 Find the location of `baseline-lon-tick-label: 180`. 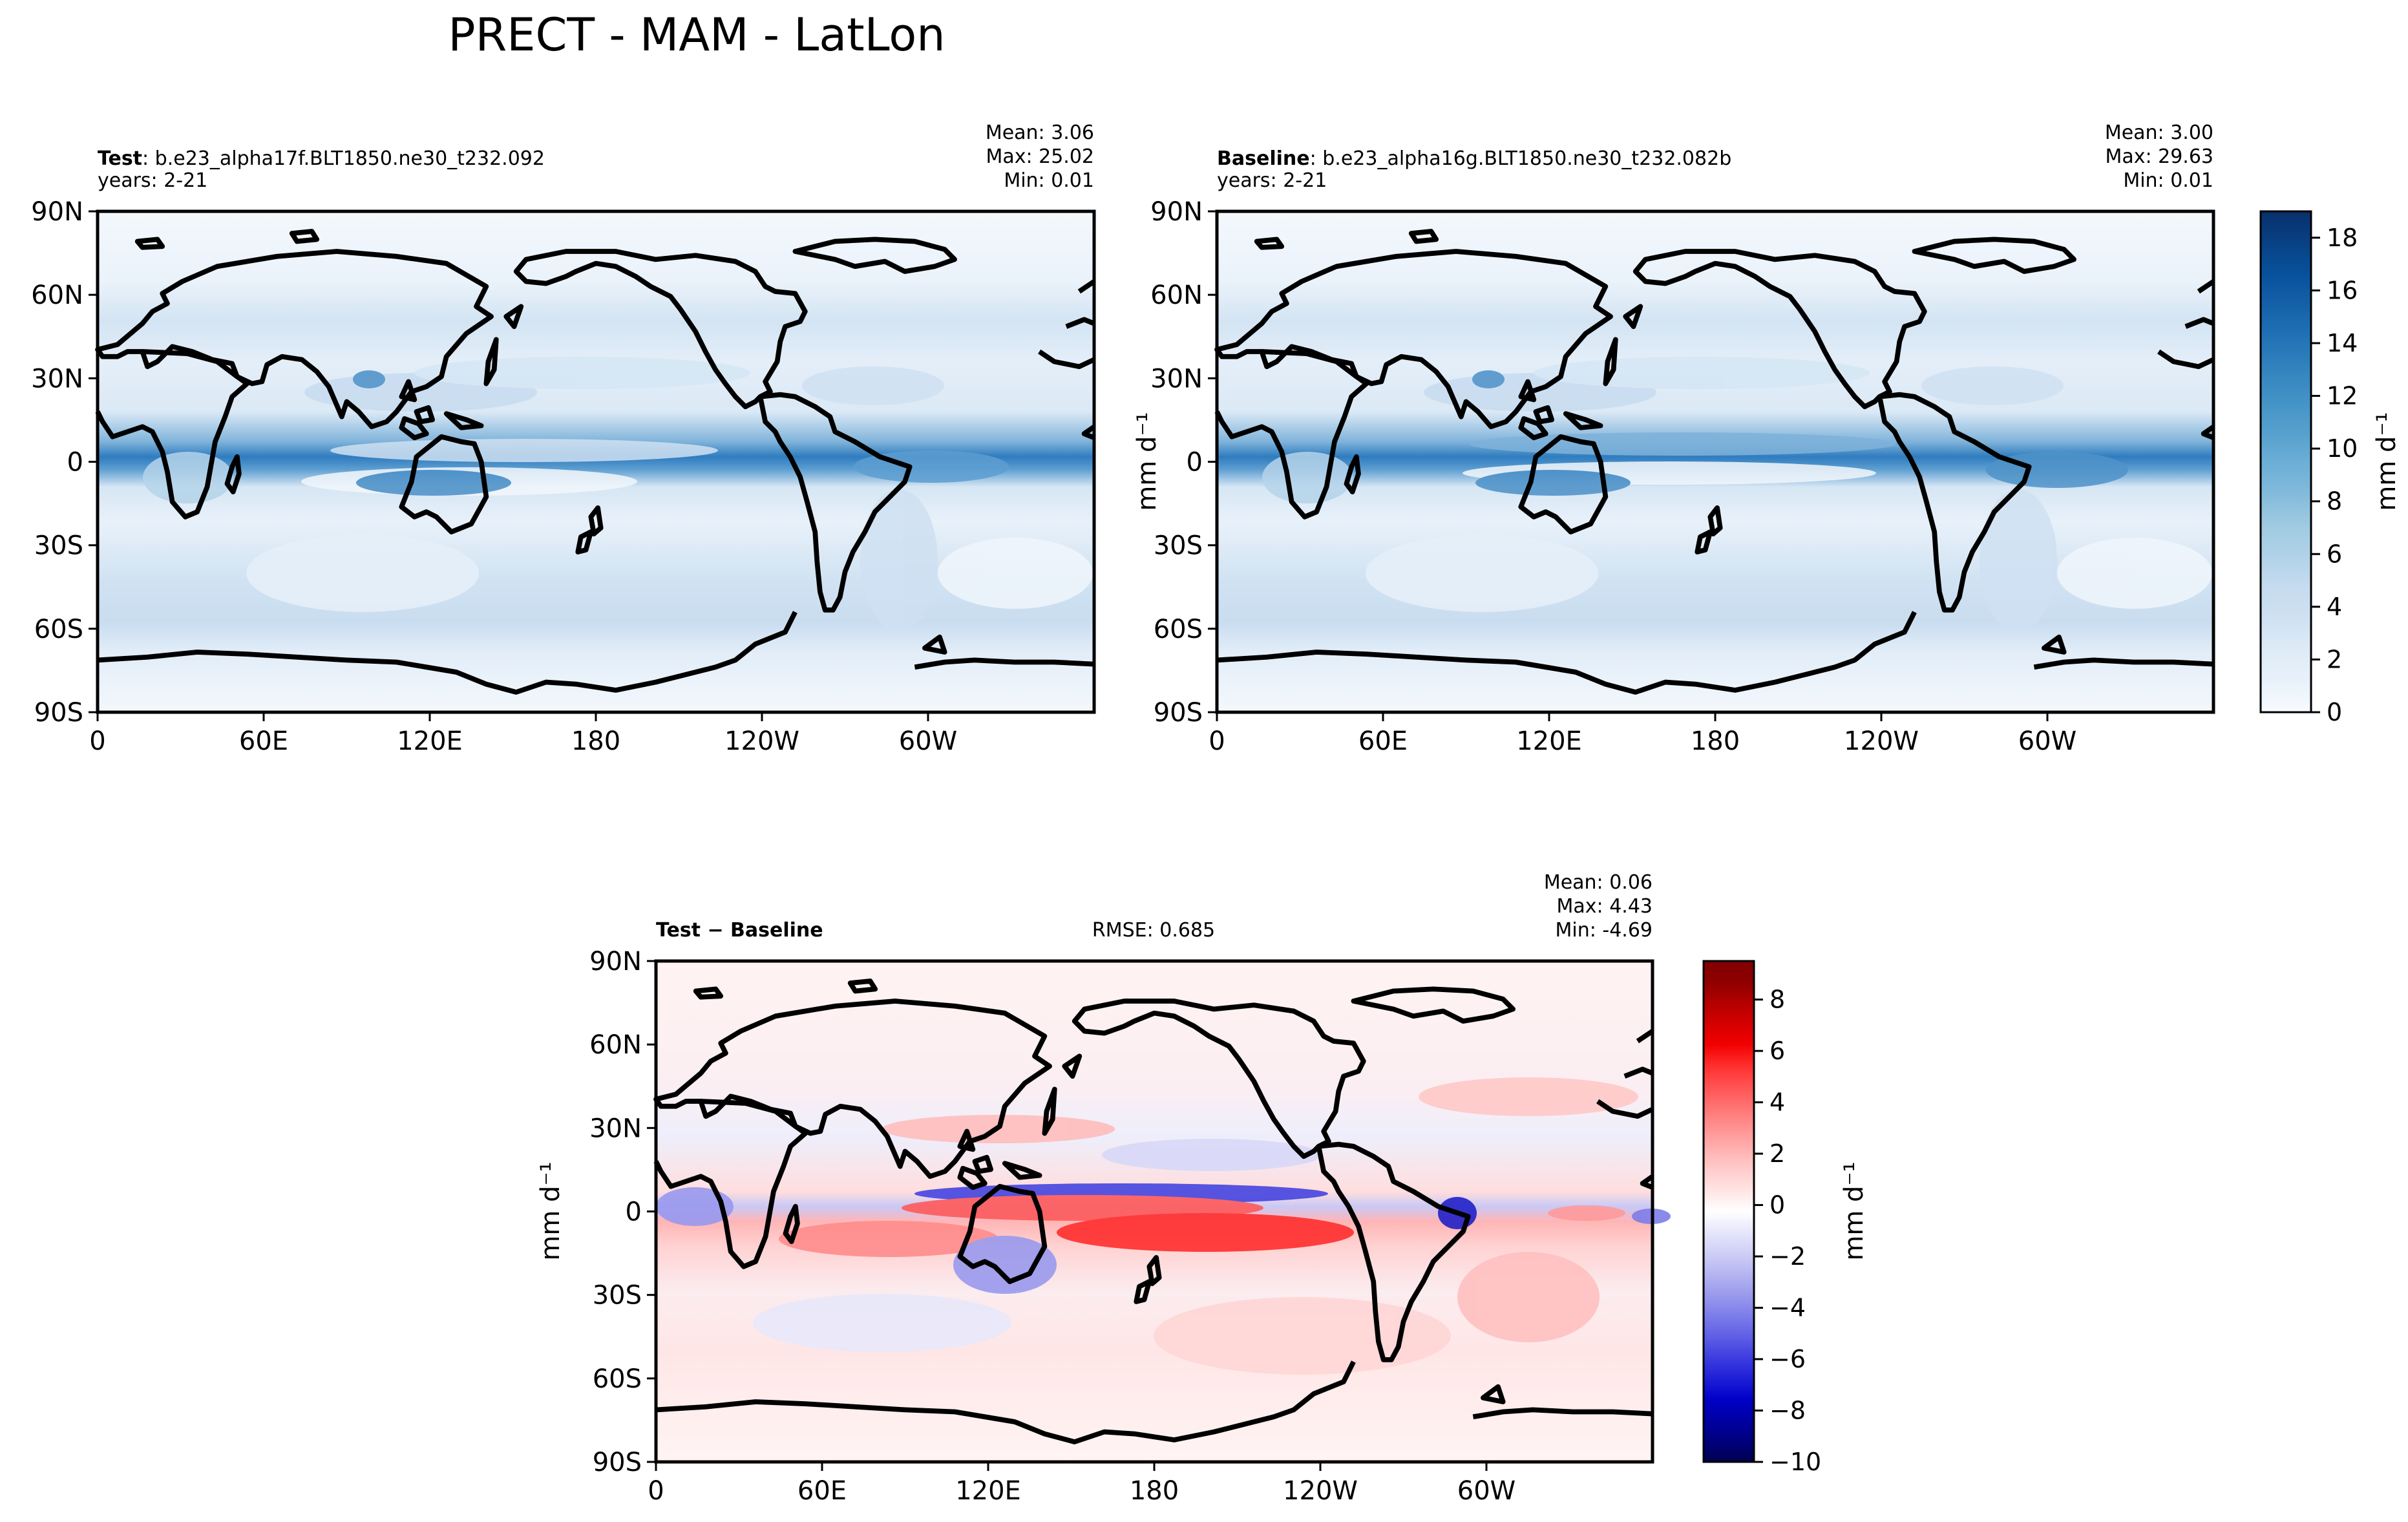

baseline-lon-tick-label: 180 is located at coordinates (1715, 741).